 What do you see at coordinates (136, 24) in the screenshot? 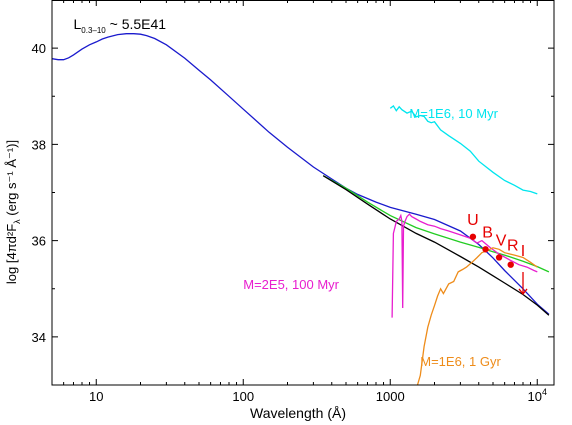
I see `luminosity-annotation-value: ~ 5.5E41` at bounding box center [136, 24].